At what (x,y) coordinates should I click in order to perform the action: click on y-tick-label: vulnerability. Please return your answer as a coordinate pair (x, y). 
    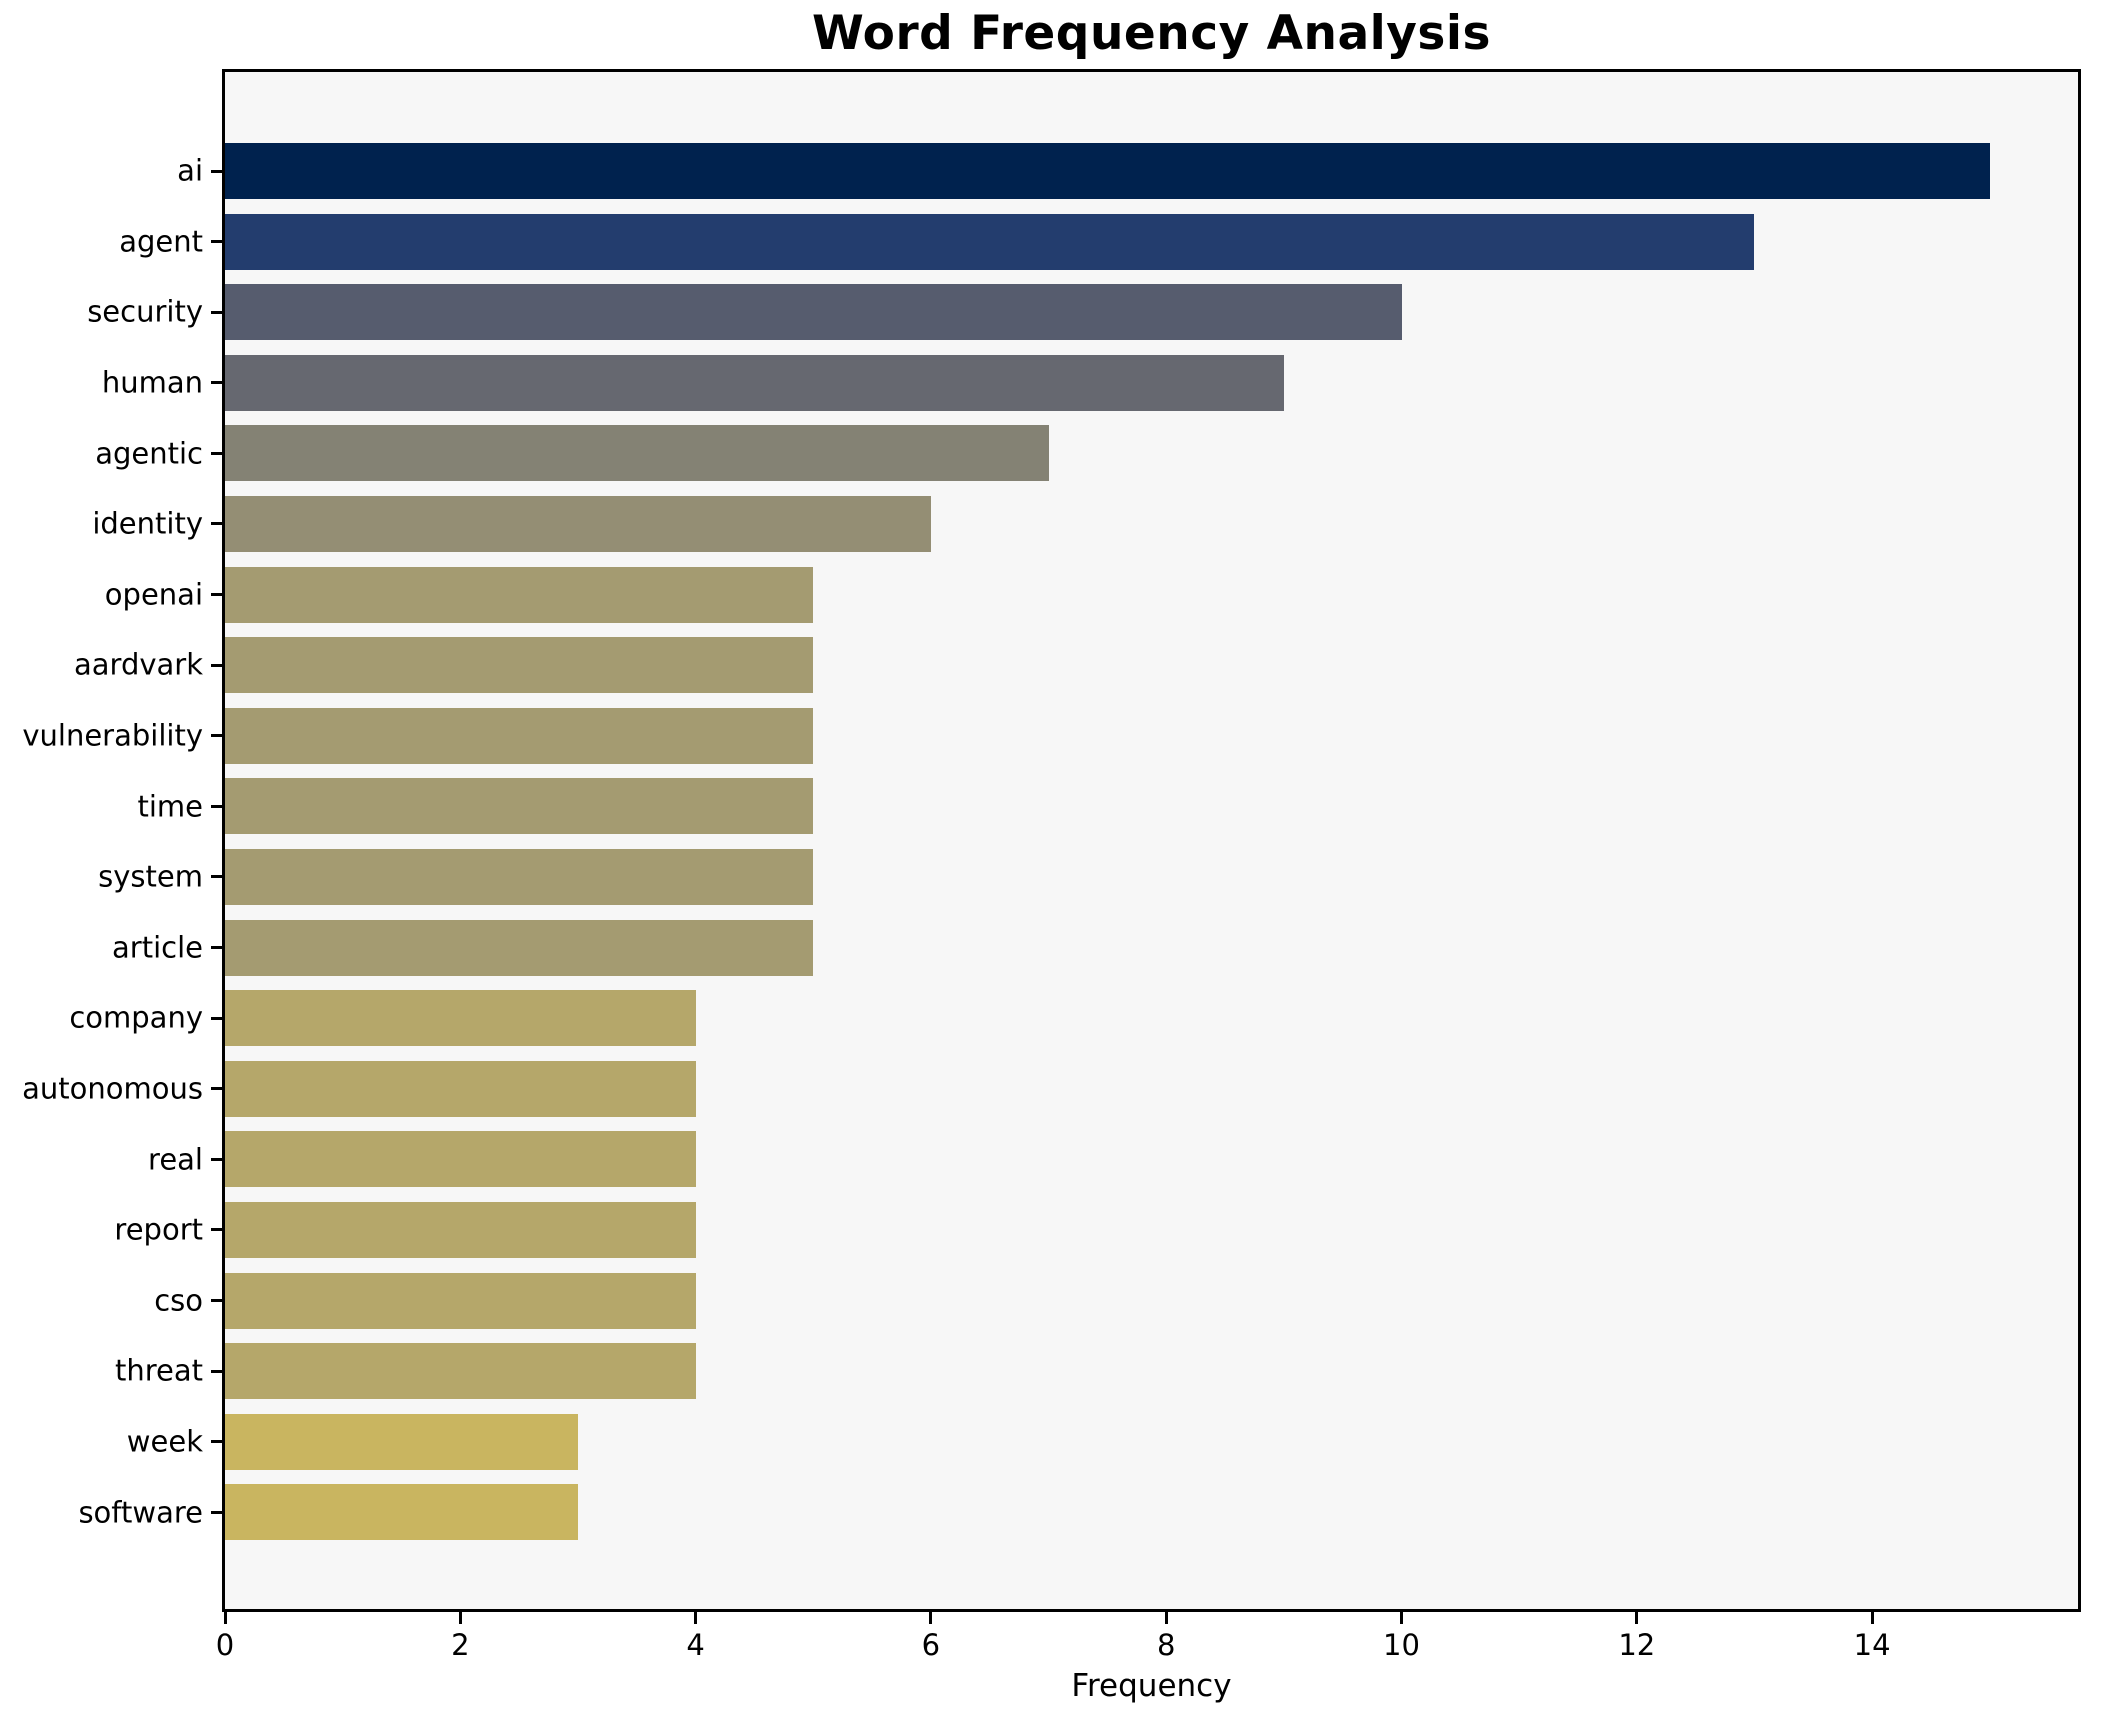
    Looking at the image, I should click on (112, 735).